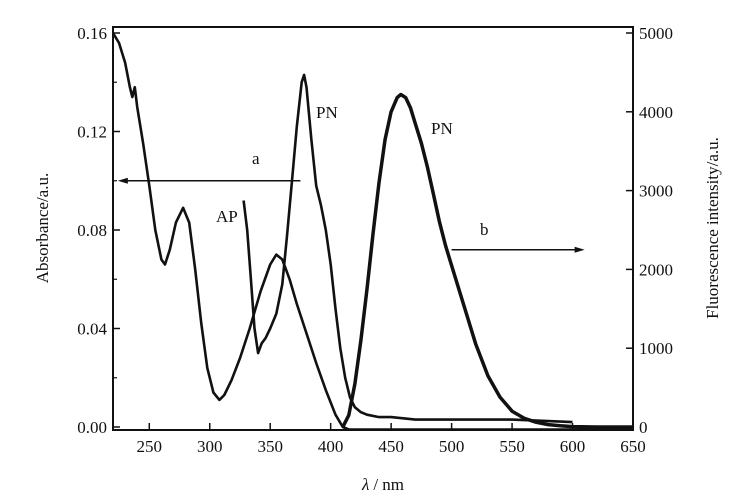  Describe the element at coordinates (92, 329) in the screenshot. I see `y-tick-label: 0.04` at that location.